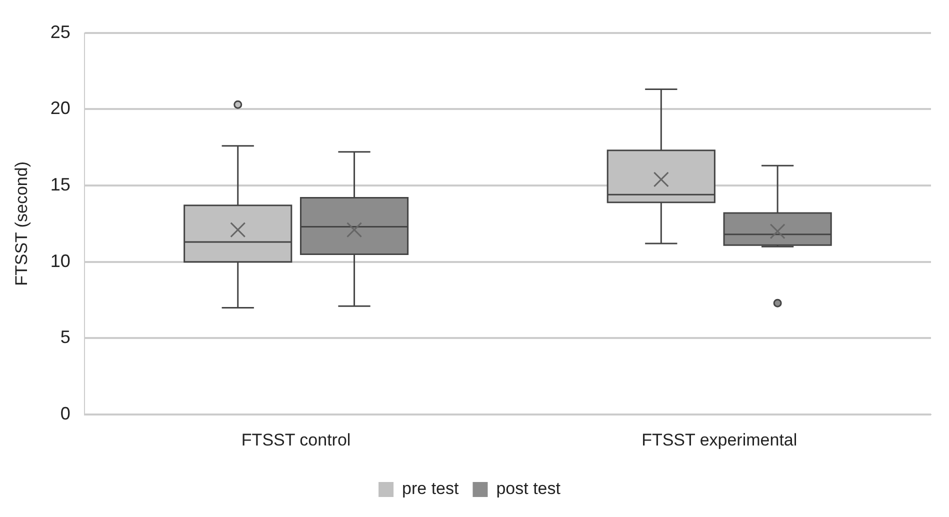 The image size is (949, 517). What do you see at coordinates (21, 224) in the screenshot?
I see `y-axis-title: FTSST (second)` at bounding box center [21, 224].